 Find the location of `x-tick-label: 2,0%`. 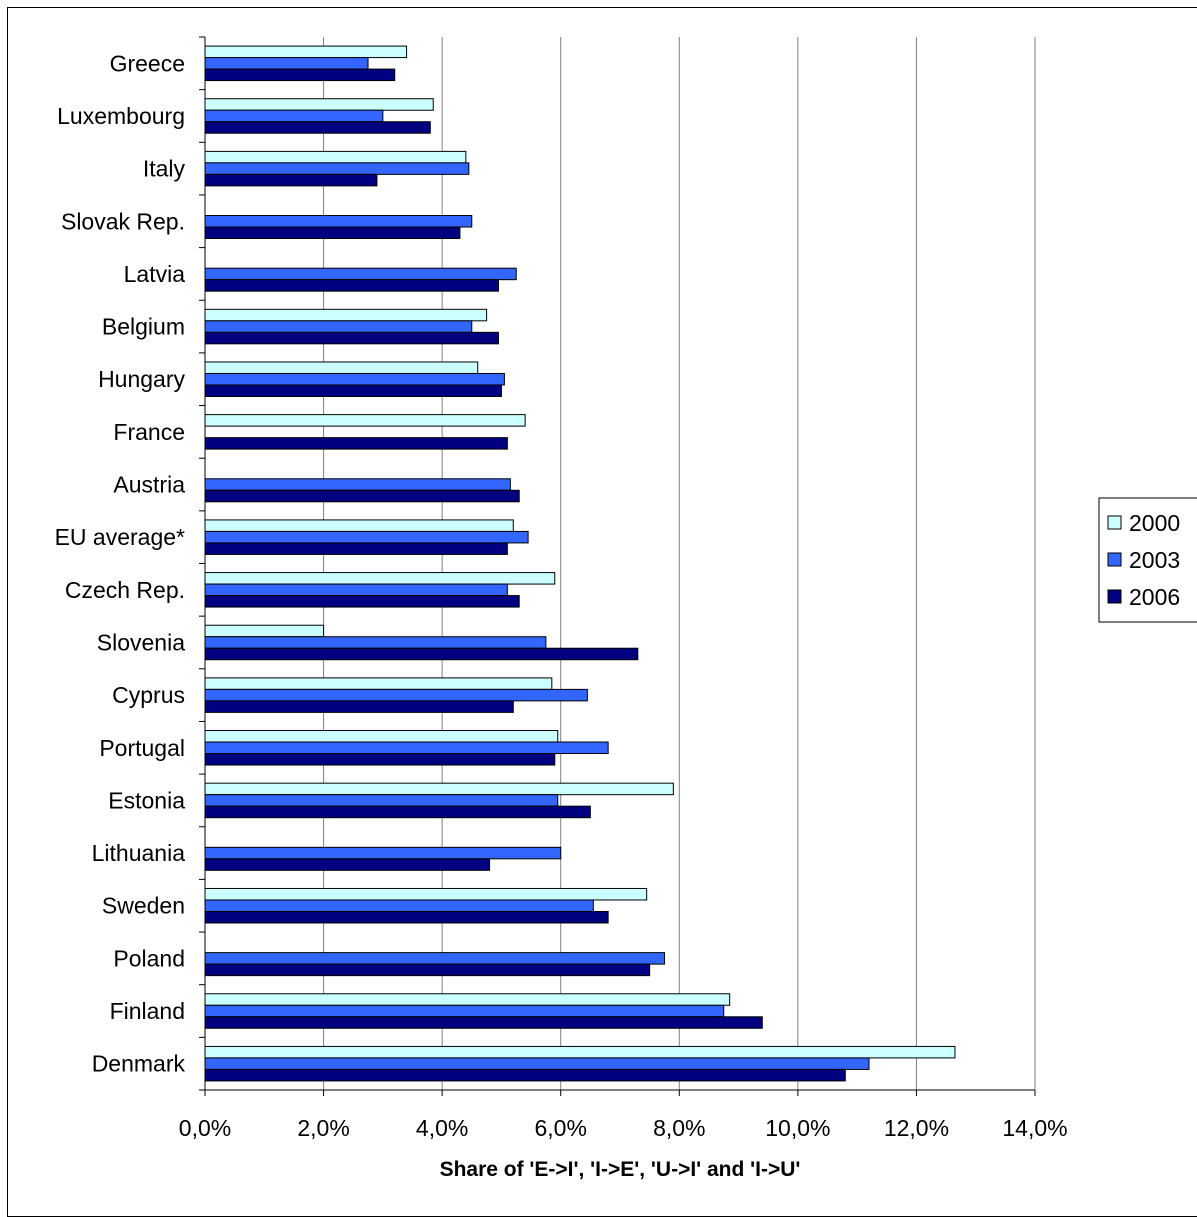

x-tick-label: 2,0% is located at coordinates (323, 1128).